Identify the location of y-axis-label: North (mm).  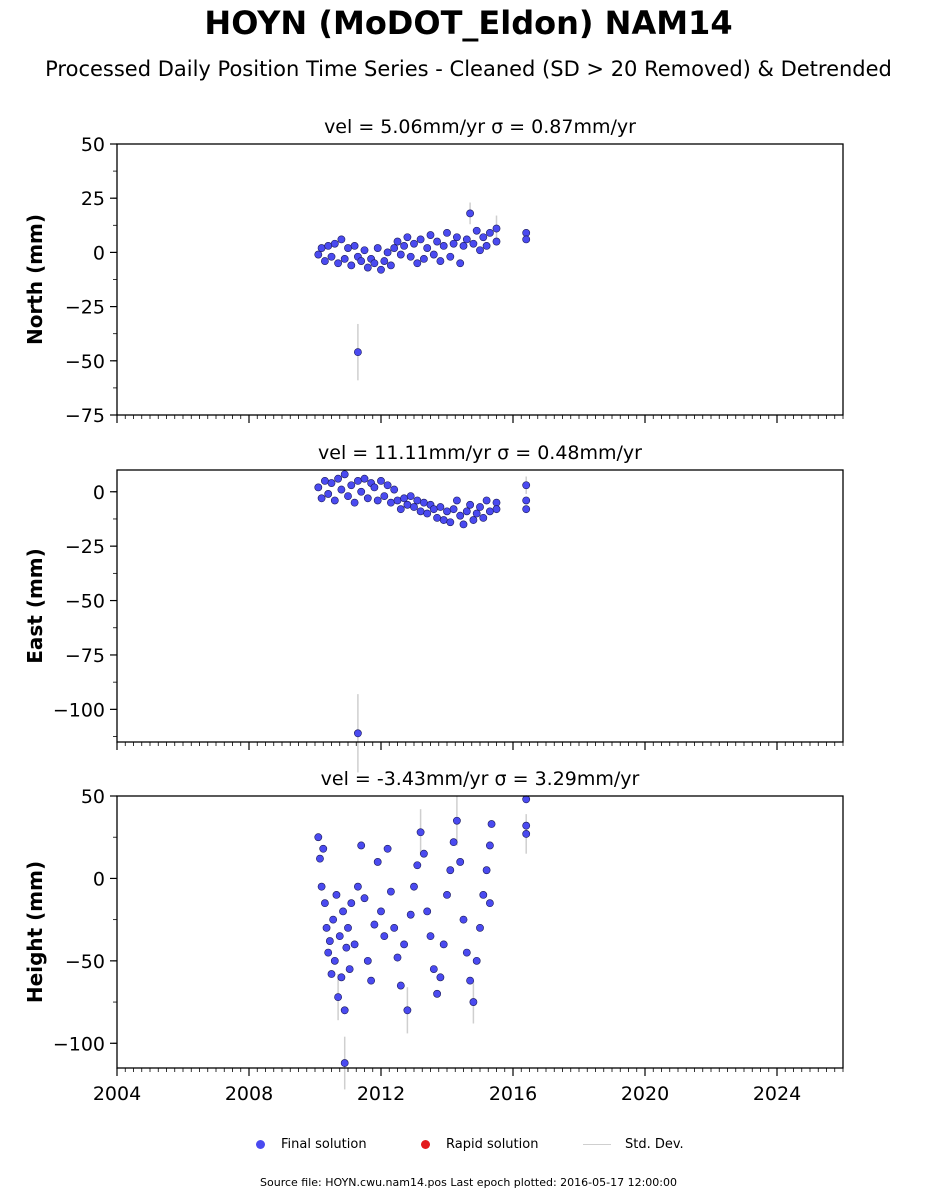
(35, 279).